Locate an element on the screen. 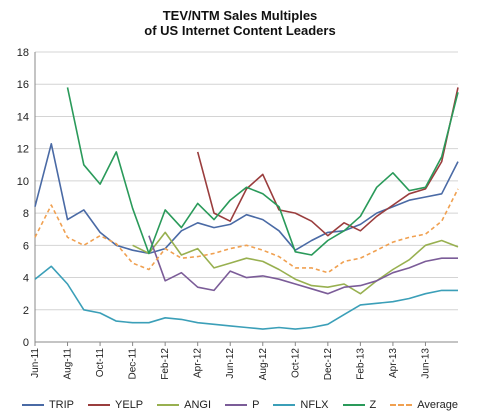  y-tick-label: 4 is located at coordinates (26, 279).